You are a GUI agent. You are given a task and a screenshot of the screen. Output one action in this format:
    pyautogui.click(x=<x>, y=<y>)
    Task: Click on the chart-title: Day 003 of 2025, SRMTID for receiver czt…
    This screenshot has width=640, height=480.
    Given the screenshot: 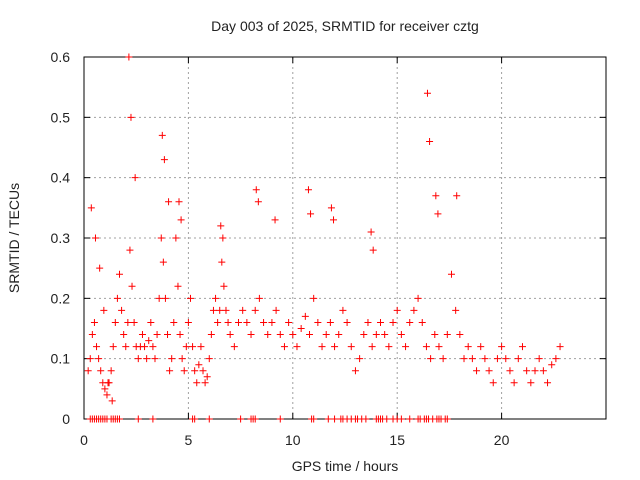 What is the action you would take?
    pyautogui.click(x=345, y=26)
    